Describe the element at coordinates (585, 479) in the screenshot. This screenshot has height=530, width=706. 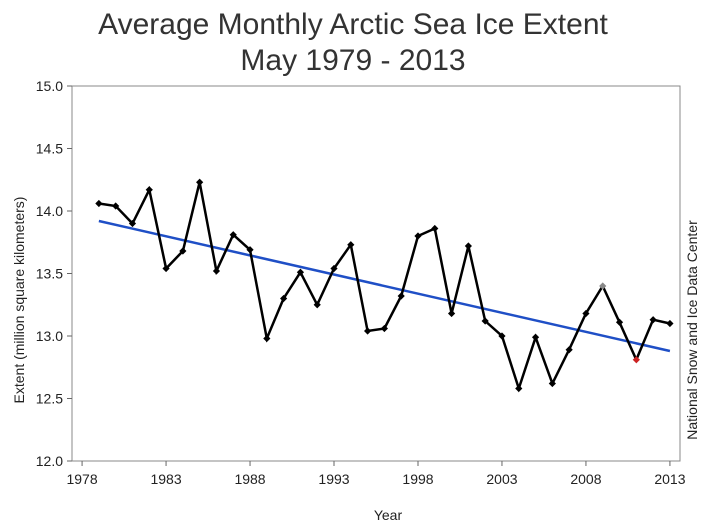
I see `x-tick-label: 2008` at that location.